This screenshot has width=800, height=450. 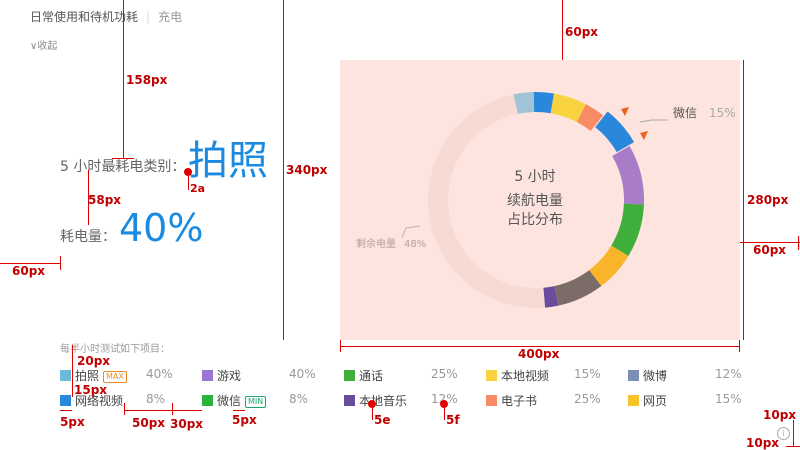 I want to click on legend-item: 网页, so click(x=647, y=400).